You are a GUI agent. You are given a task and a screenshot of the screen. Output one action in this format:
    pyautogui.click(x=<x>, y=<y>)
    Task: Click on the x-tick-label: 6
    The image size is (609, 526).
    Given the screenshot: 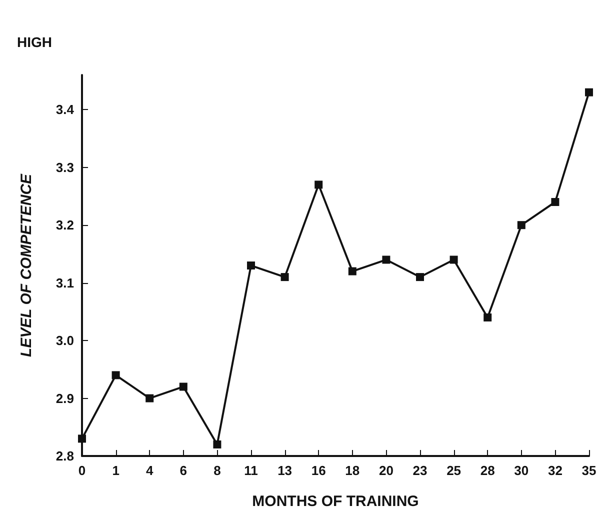 What is the action you would take?
    pyautogui.click(x=184, y=470)
    